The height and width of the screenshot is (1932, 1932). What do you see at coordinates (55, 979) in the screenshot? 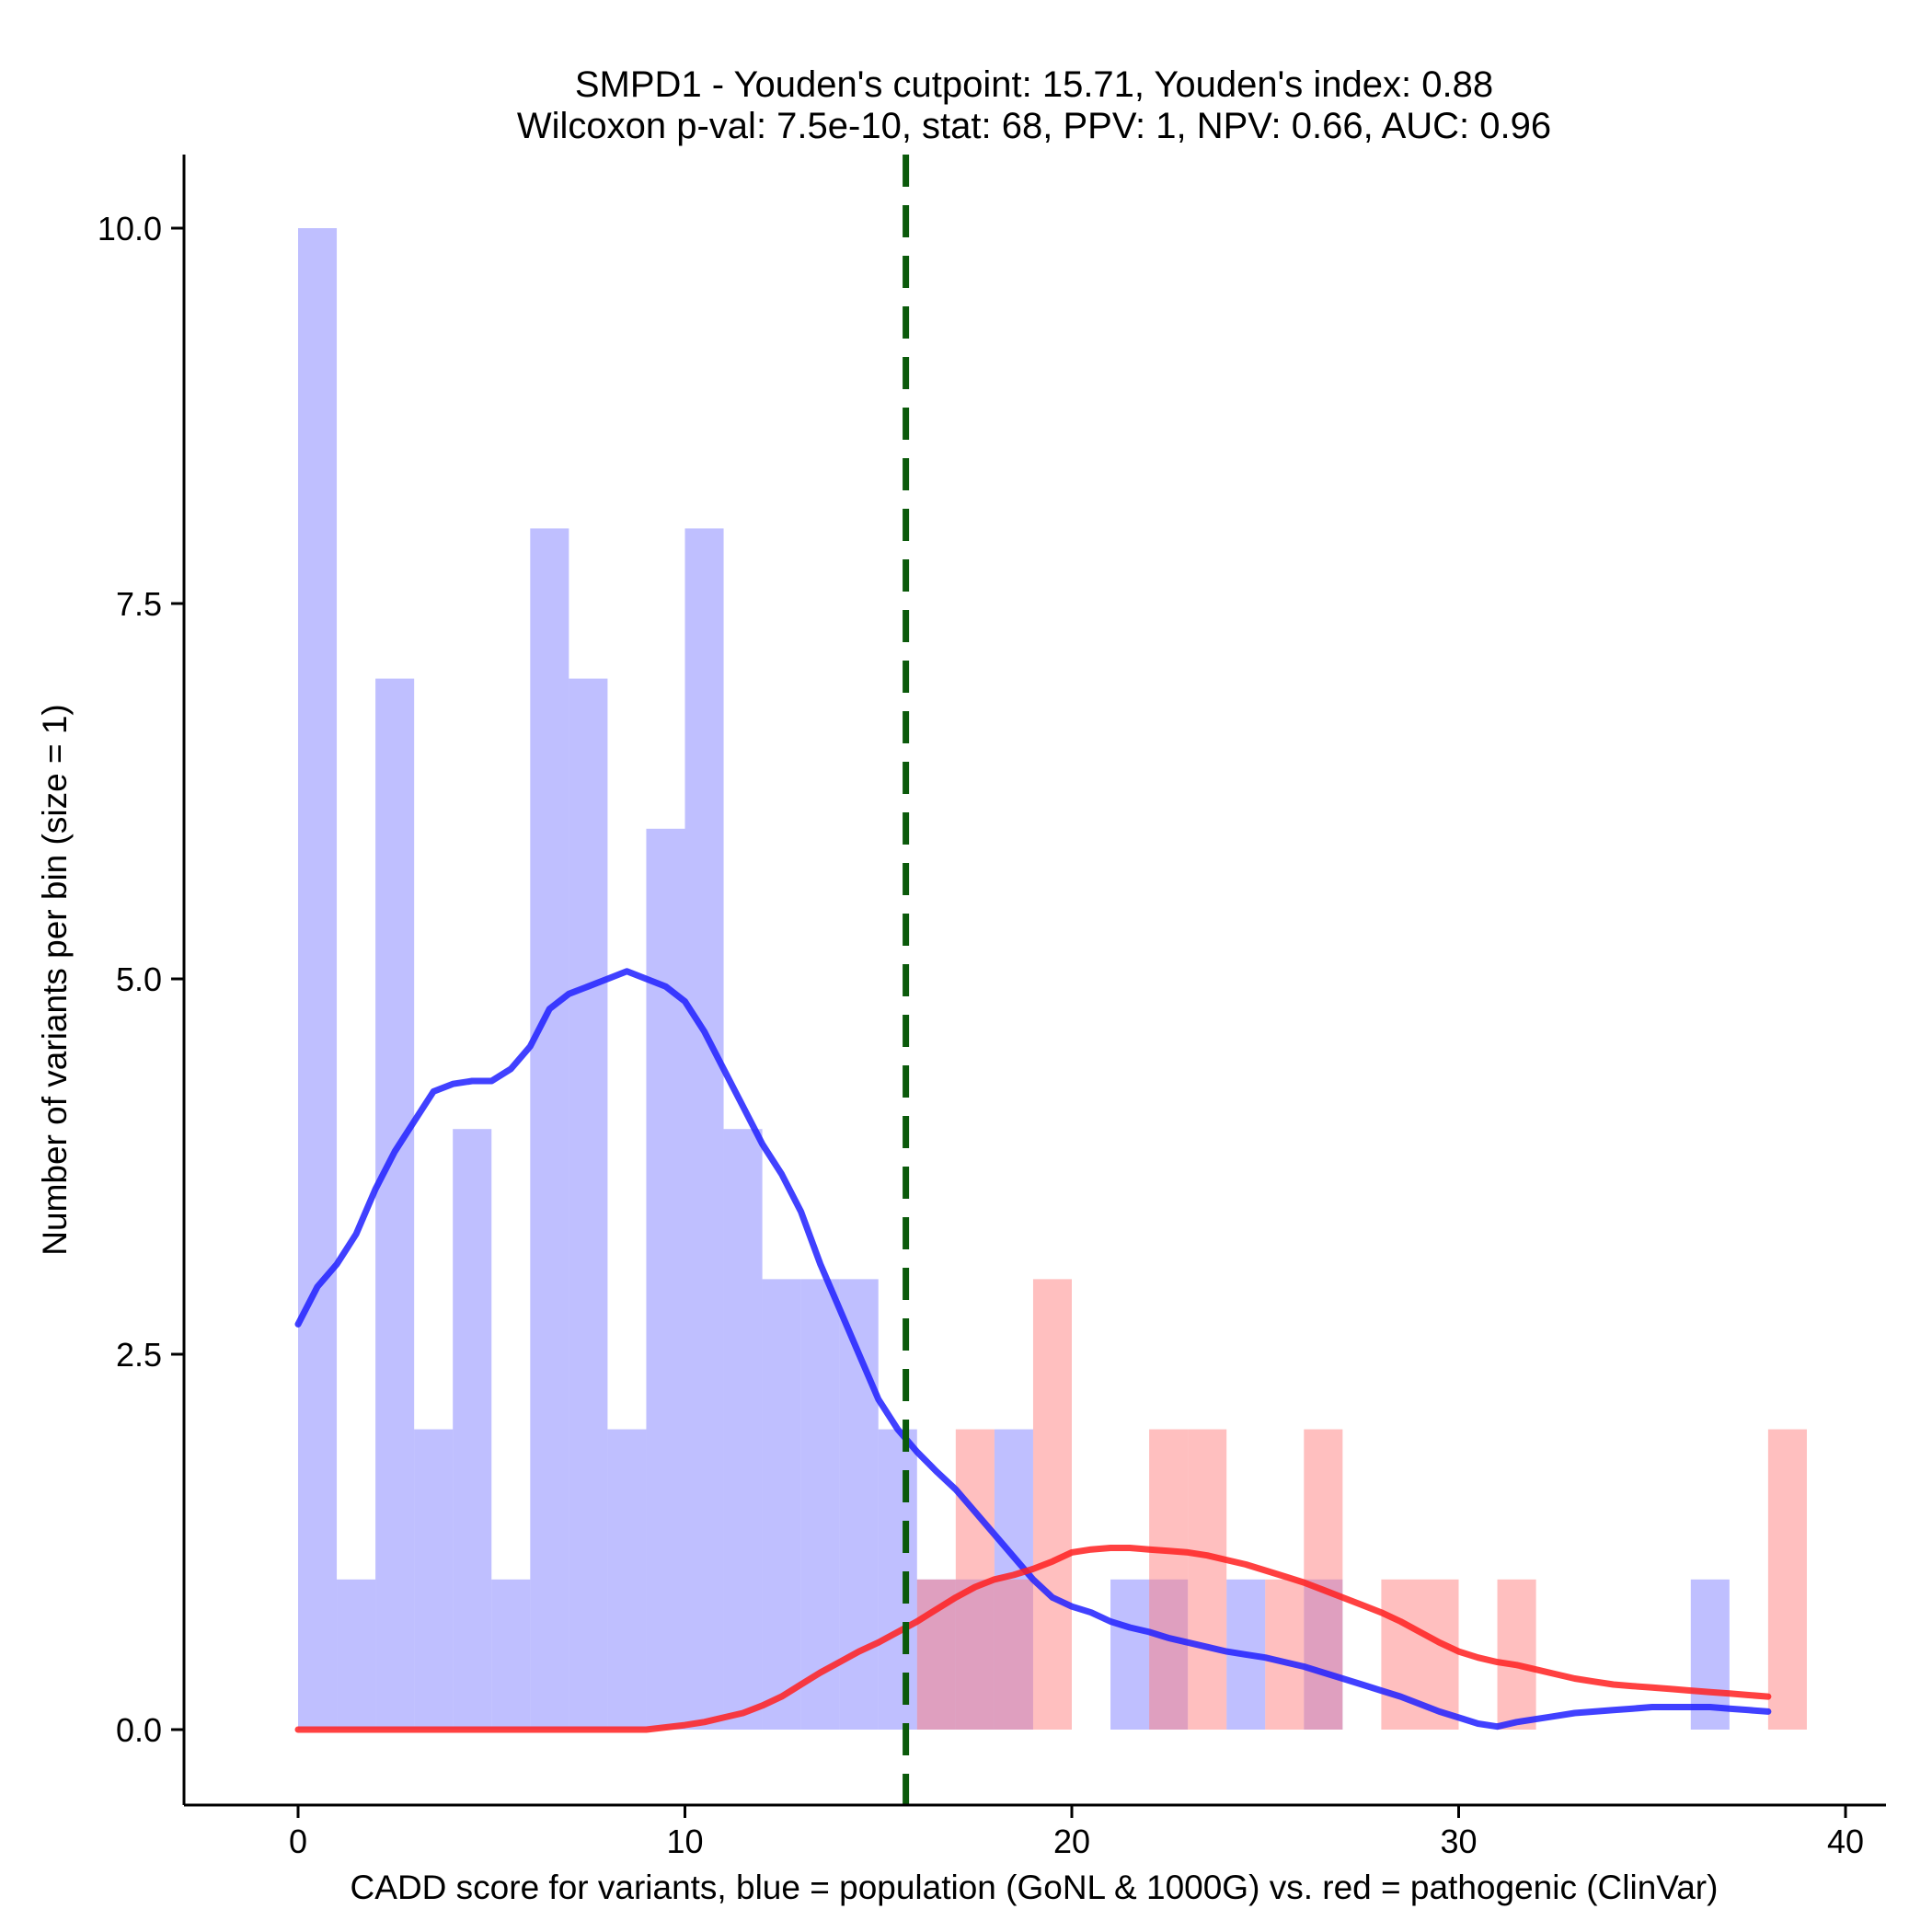
I see `y-axis-label: Number of variants per bin (size = 1)` at bounding box center [55, 979].